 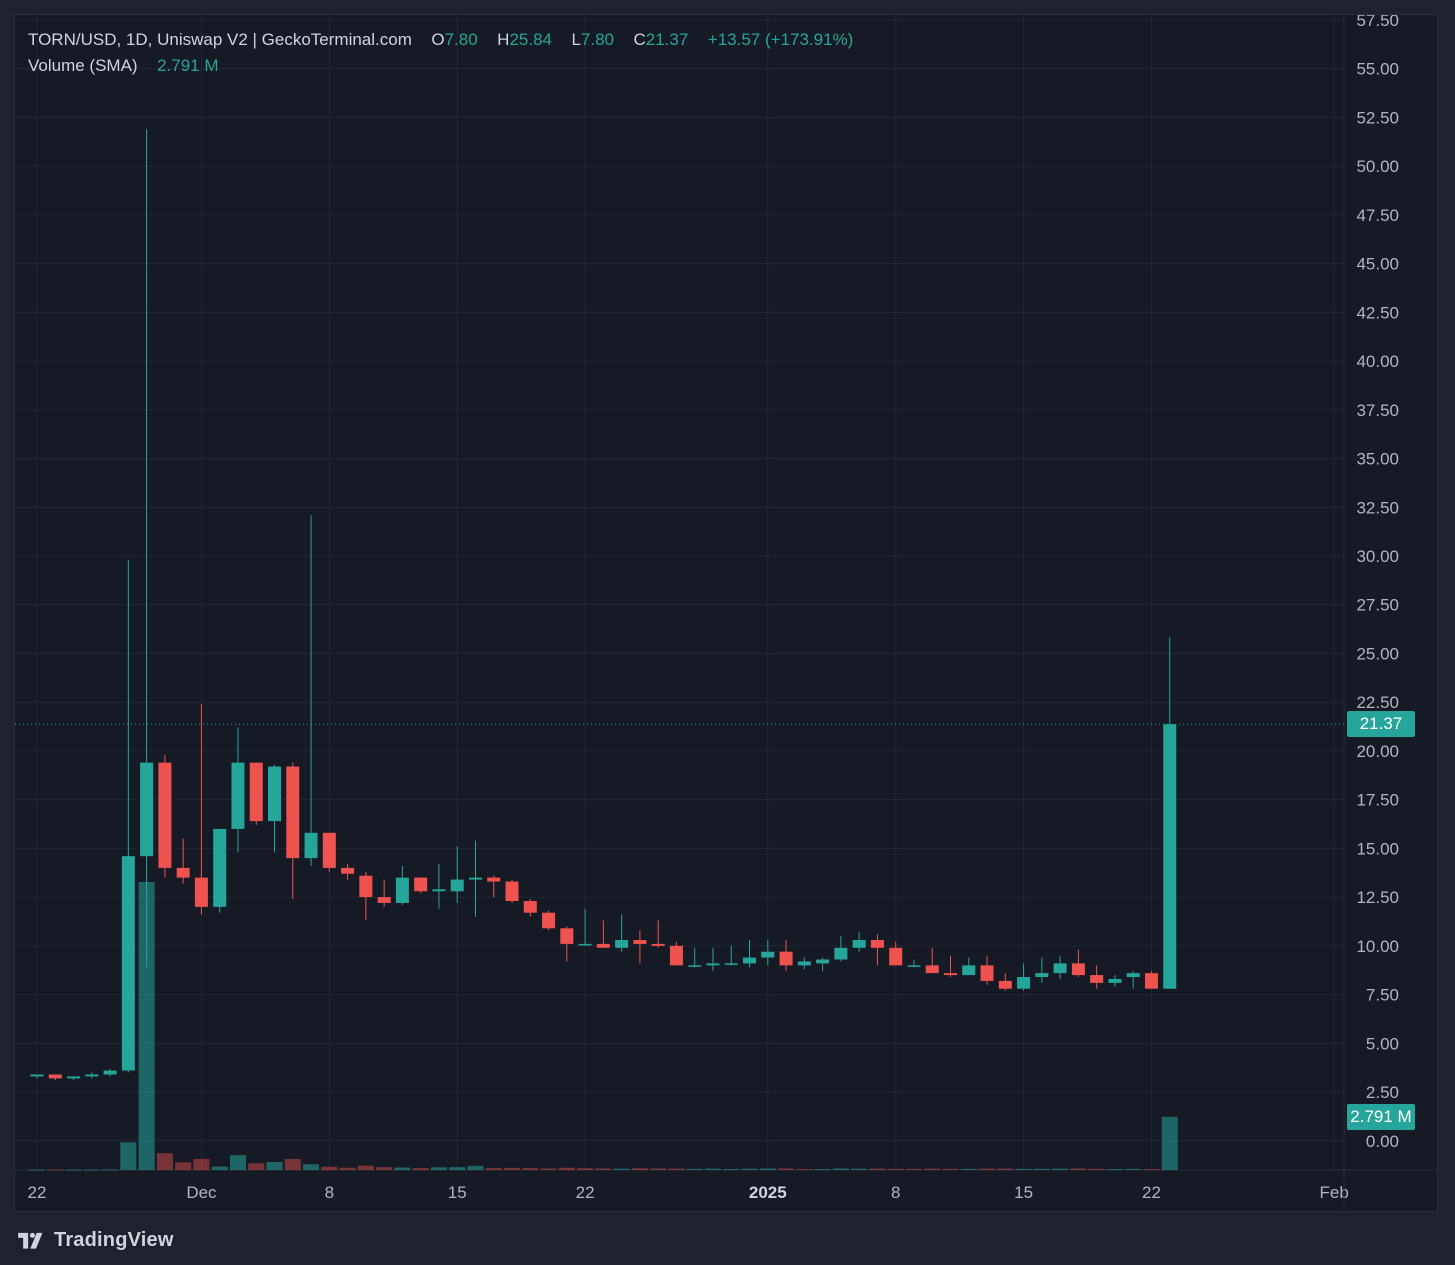 What do you see at coordinates (1377, 653) in the screenshot?
I see `y-tick-label: 25.00` at bounding box center [1377, 653].